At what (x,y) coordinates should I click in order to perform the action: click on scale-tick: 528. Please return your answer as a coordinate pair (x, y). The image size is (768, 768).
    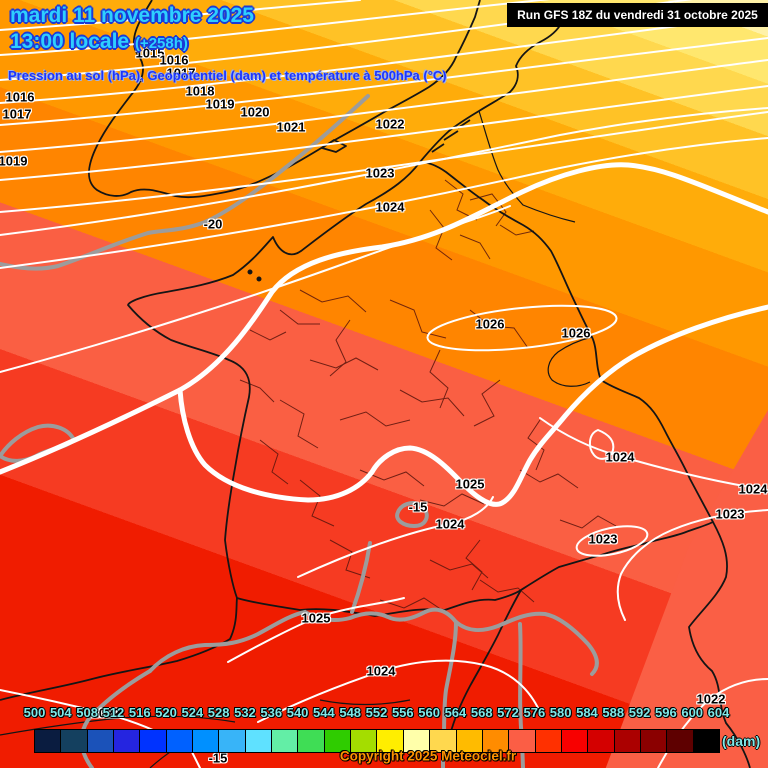
    Looking at the image, I should click on (218, 712).